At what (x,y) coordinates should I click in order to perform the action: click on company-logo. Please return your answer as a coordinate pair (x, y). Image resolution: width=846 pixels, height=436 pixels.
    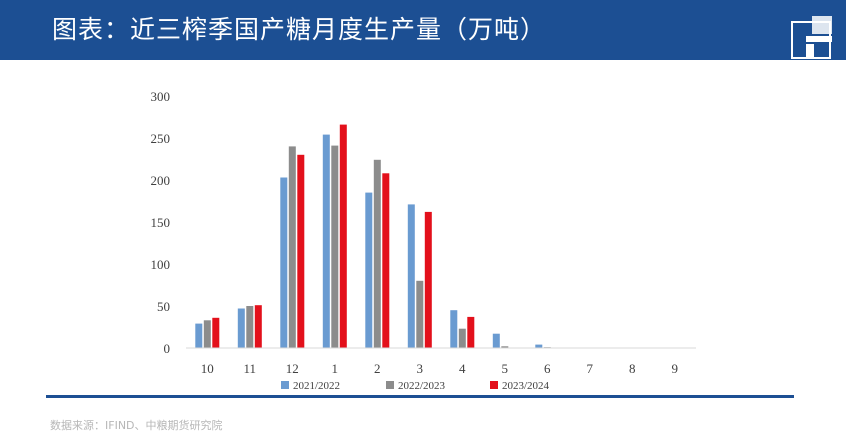
    Looking at the image, I should click on (811, 37).